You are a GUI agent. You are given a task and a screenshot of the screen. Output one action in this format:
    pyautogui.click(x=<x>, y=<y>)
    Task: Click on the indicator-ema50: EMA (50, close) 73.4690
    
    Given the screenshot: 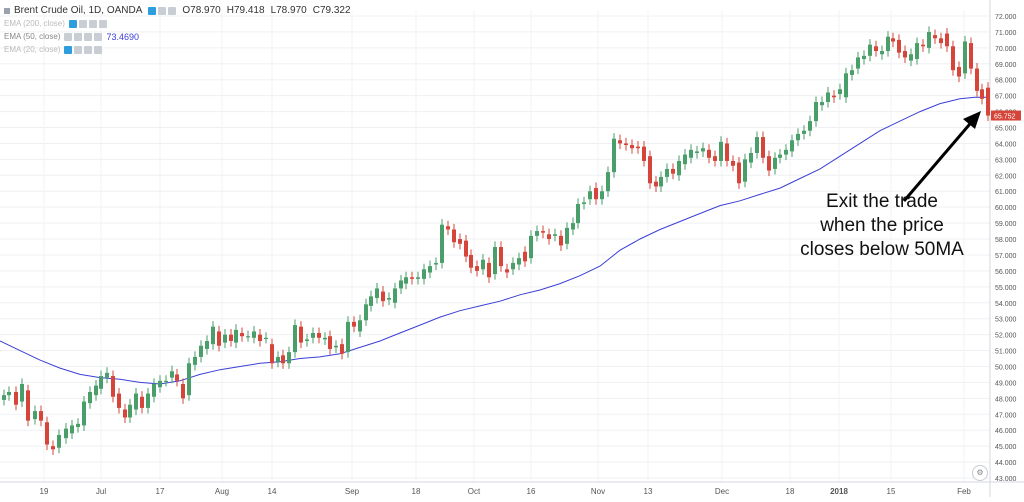 What is the action you would take?
    pyautogui.click(x=180, y=36)
    